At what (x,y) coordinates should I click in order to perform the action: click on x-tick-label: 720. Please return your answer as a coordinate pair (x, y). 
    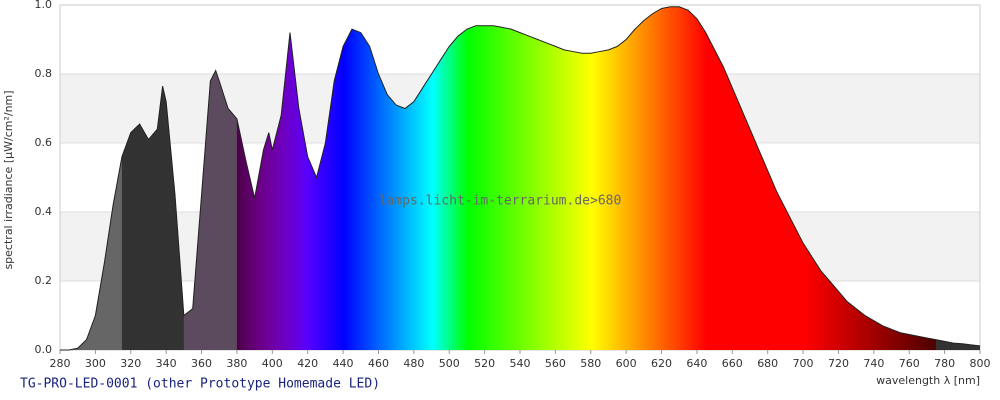
    Looking at the image, I should click on (838, 363).